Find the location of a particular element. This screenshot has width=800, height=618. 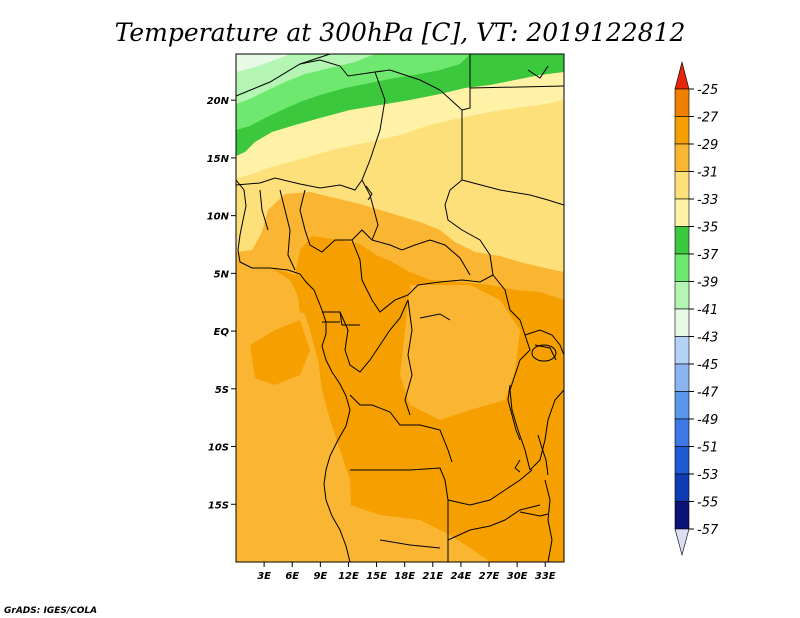

colorbar-top-arrow is located at coordinates (682, 75).